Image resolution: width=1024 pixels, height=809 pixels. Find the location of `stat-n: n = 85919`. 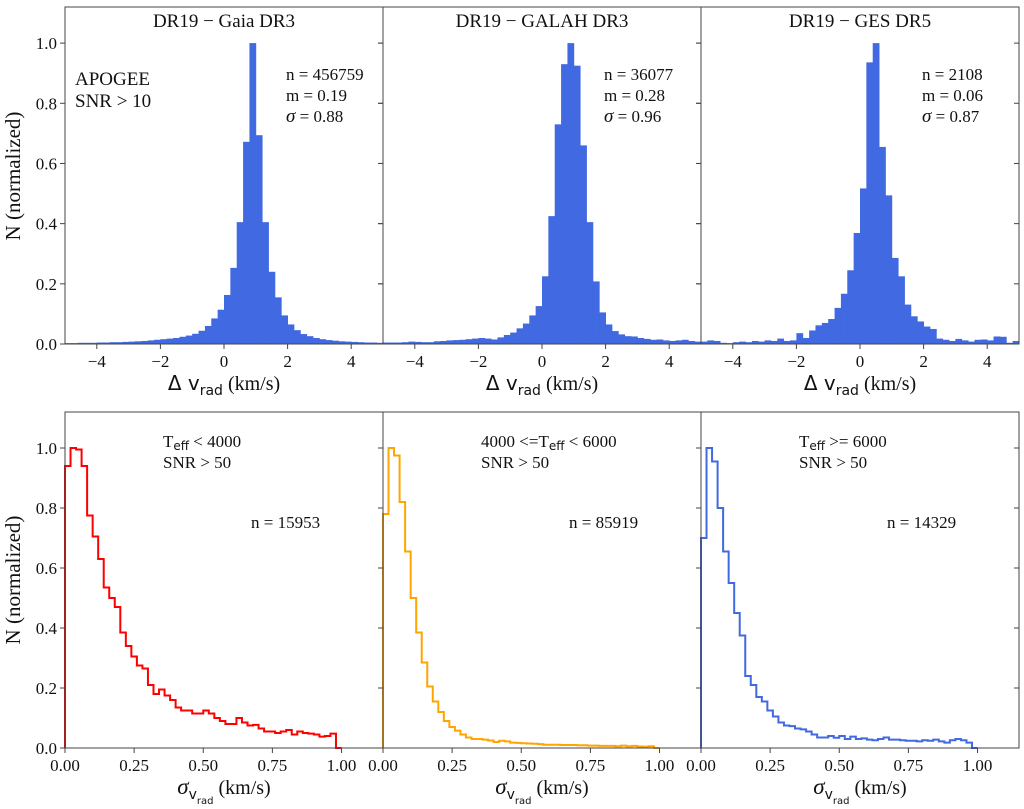

stat-n: n = 85919 is located at coordinates (603, 522).